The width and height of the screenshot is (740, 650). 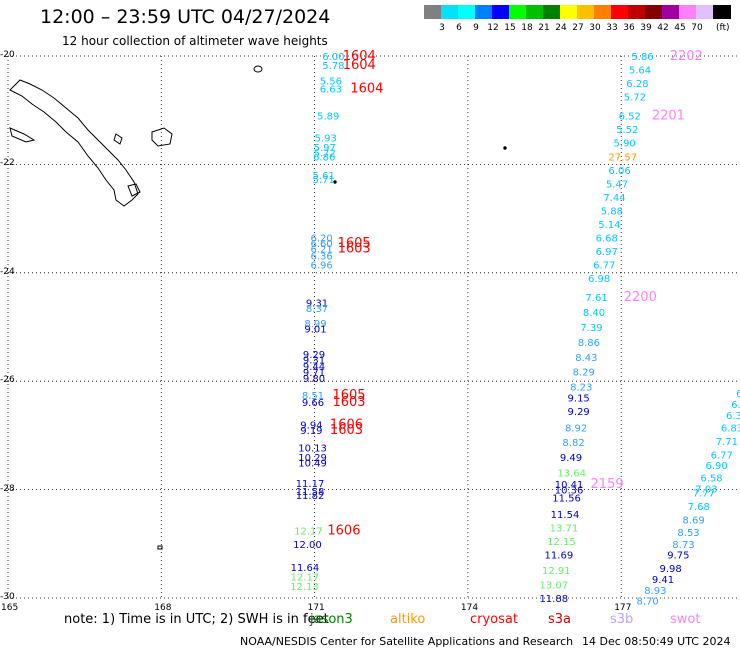 I want to click on wave-height-value: 7.44, so click(x=614, y=198).